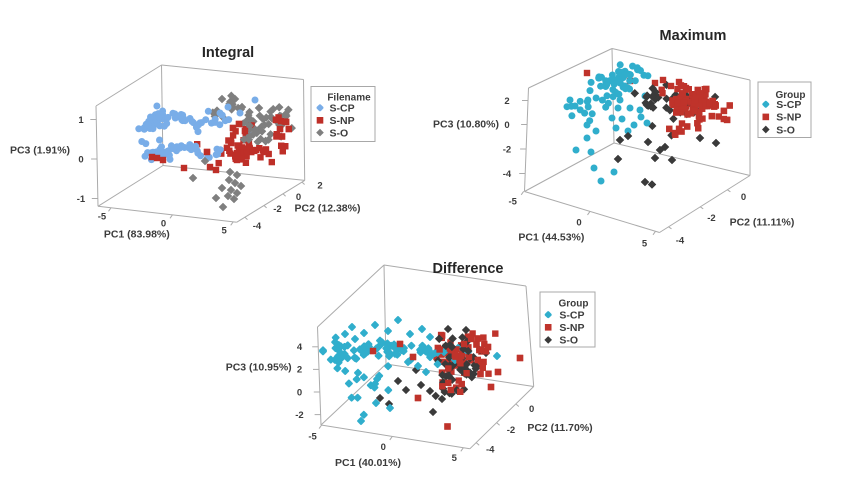 The width and height of the screenshot is (849, 495). Describe the element at coordinates (693, 36) in the screenshot. I see `svg-text: Maximum` at that location.